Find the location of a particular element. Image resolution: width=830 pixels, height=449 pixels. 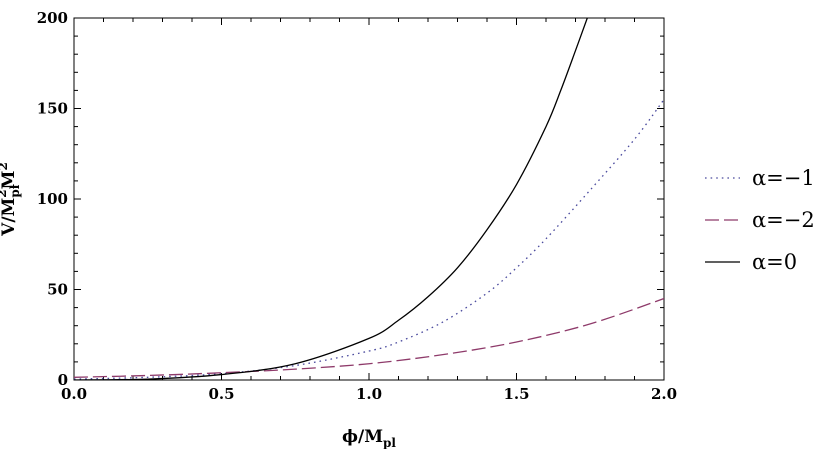

y-tick-label: 0 is located at coordinates (63, 380).